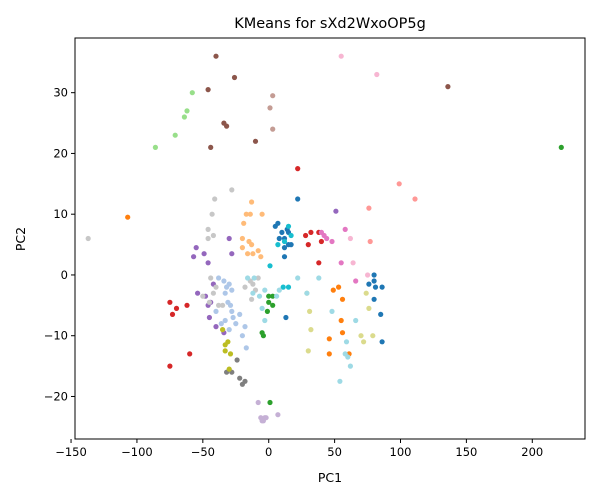 The width and height of the screenshot is (600, 500). I want to click on y-tick-label-2: 0, so click(64, 275).